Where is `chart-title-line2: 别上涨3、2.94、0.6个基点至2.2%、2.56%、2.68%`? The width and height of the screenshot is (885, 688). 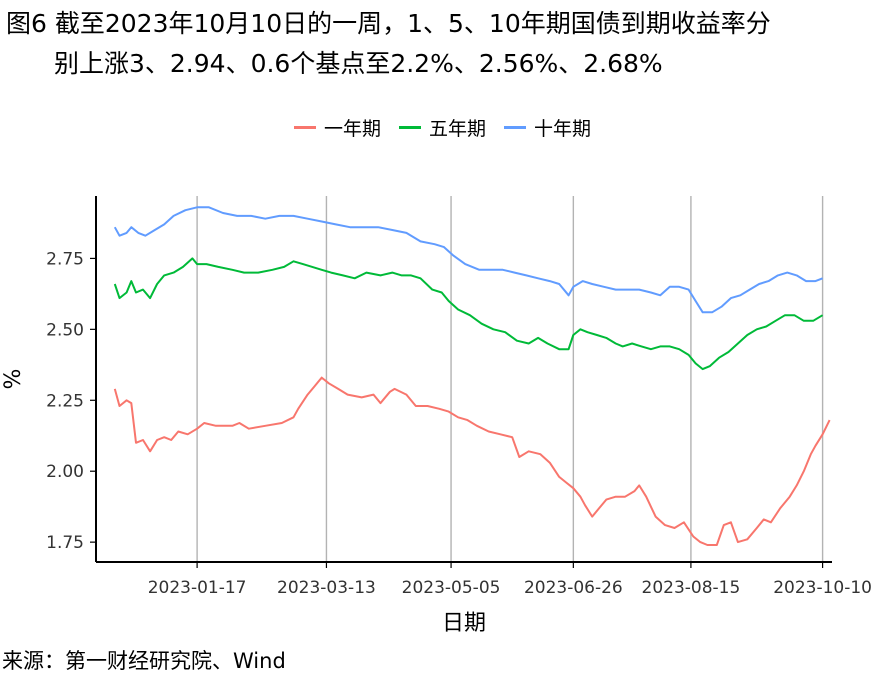 chart-title-line2: 别上涨3、2.94、0.6个基点至2.2%、2.56%、2.68% is located at coordinates (358, 63).